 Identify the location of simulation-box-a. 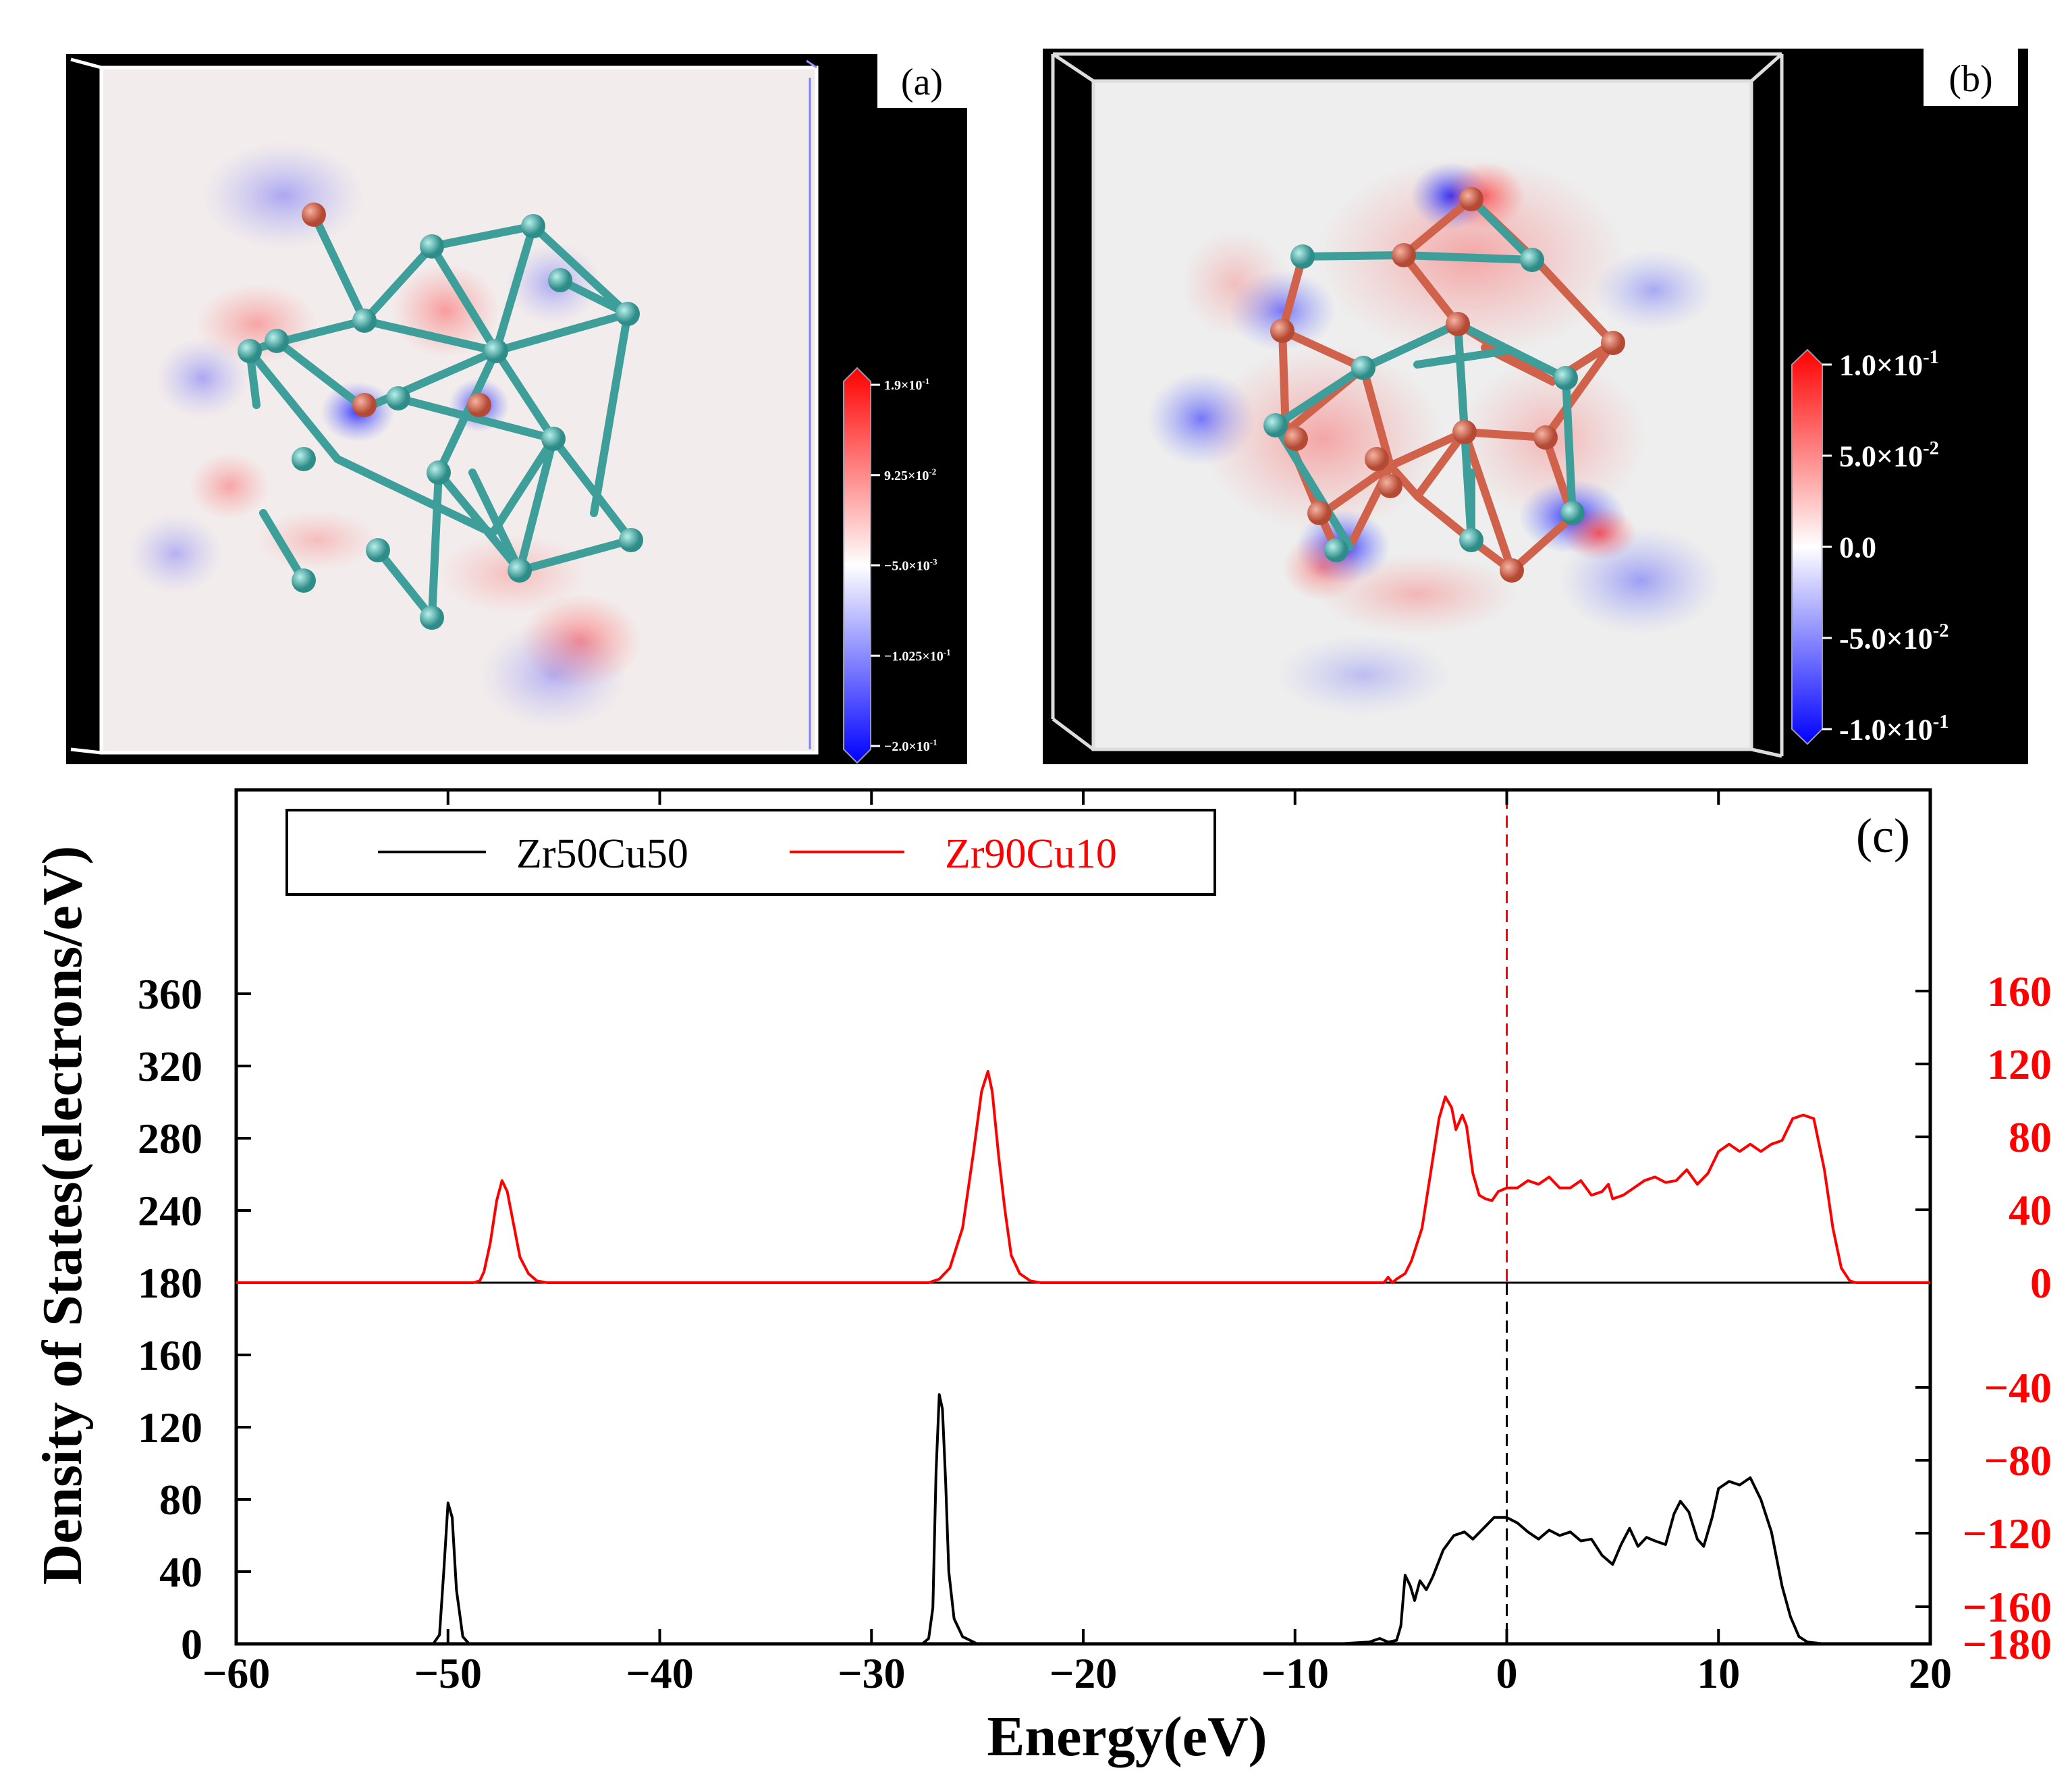
(444, 406).